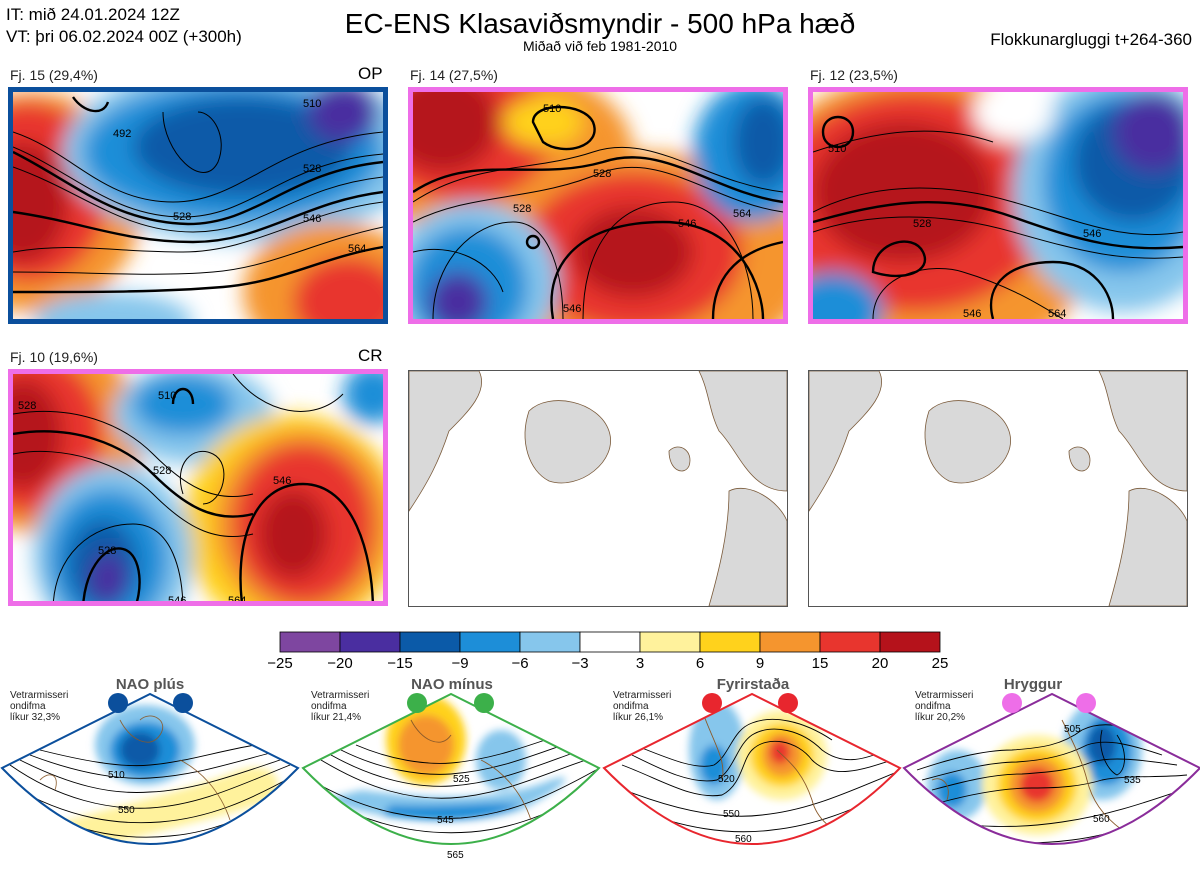 The height and width of the screenshot is (871, 1200). Describe the element at coordinates (820, 663) in the screenshot. I see `colorbar-tick-label: 15` at that location.